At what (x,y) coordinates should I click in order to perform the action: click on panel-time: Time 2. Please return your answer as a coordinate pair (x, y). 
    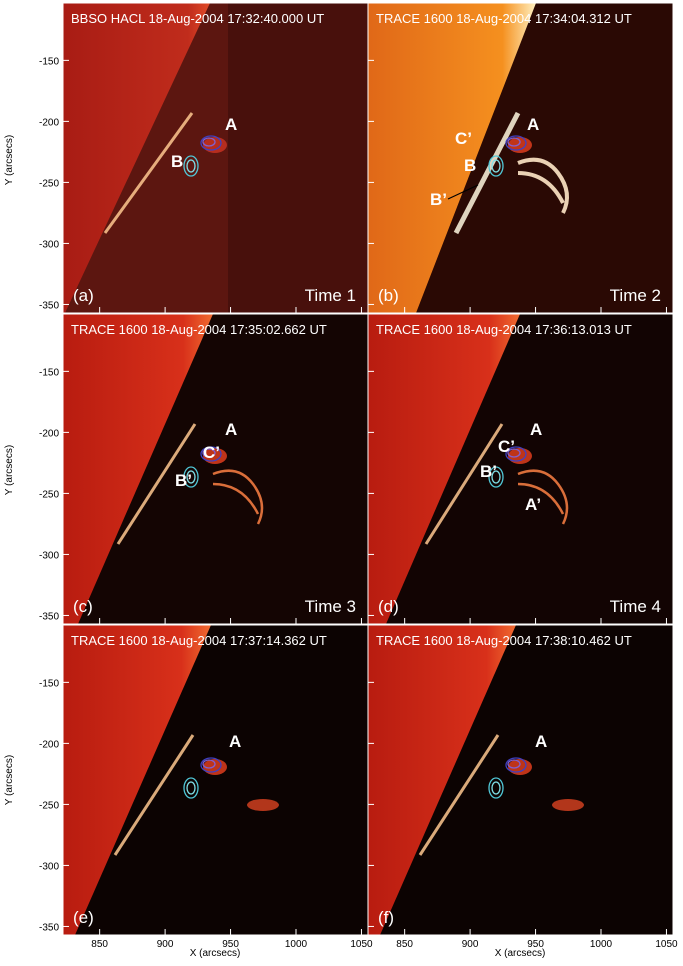
    Looking at the image, I should click on (635, 295).